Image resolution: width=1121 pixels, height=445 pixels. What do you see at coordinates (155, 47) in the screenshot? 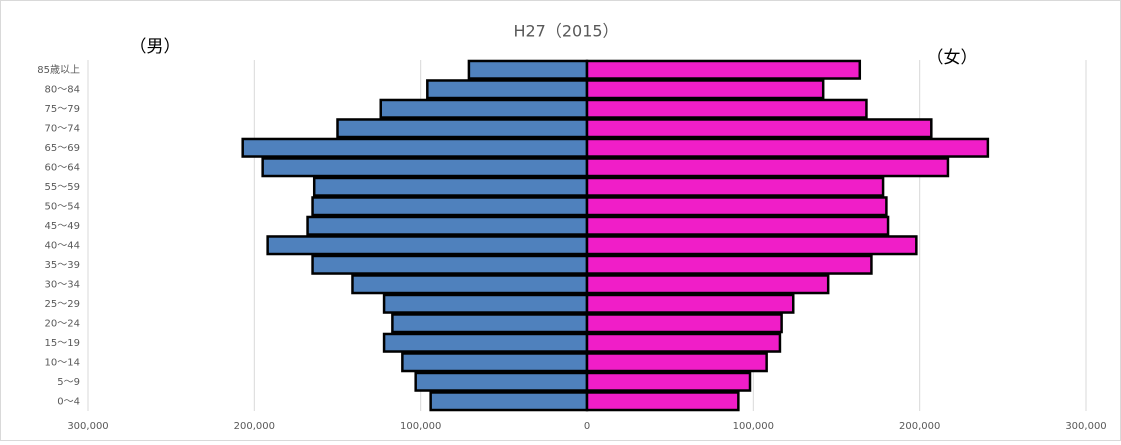
I see `male-label: （男）` at bounding box center [155, 47].